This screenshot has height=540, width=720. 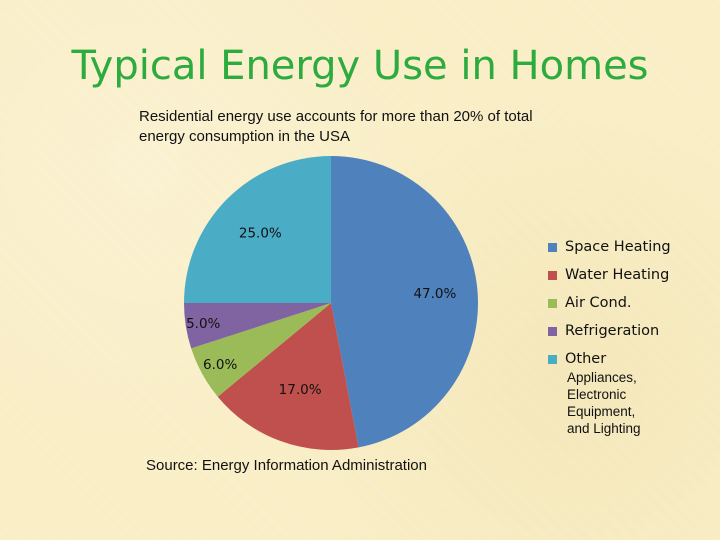 What do you see at coordinates (203, 324) in the screenshot?
I see `pie-data-label: 5.0%` at bounding box center [203, 324].